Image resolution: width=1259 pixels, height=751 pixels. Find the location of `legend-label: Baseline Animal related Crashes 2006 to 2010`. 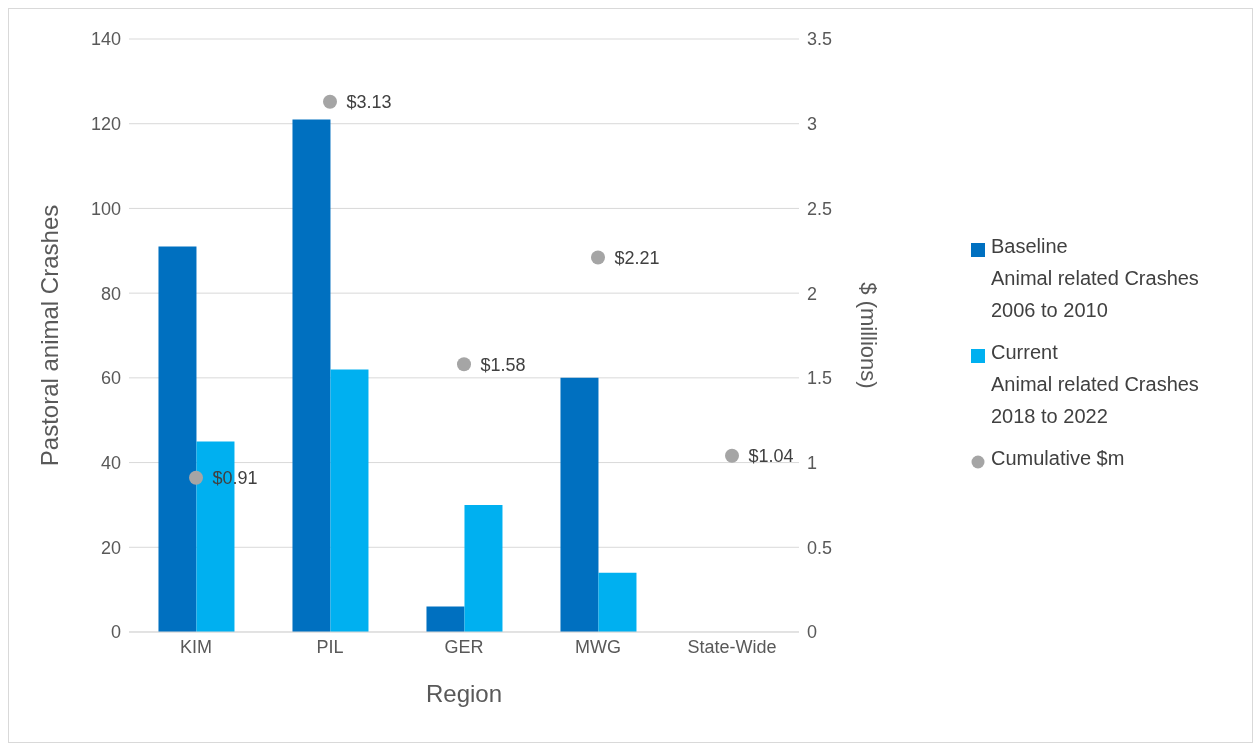

legend-label: Baseline Animal related Crashes 2006 to 2010 is located at coordinates (1095, 278).